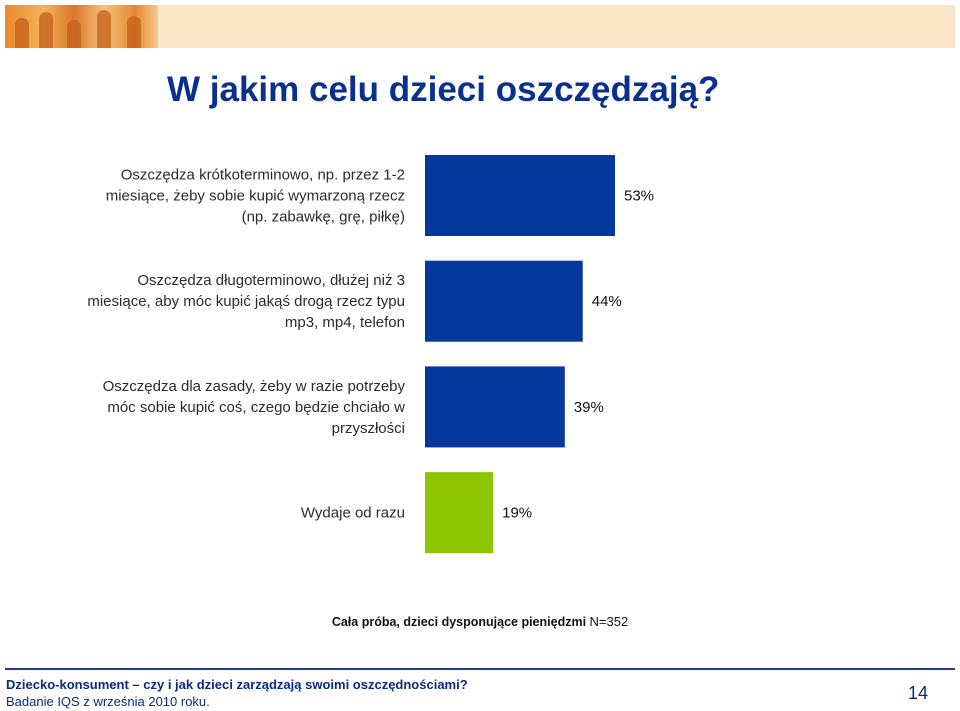 Image resolution: width=960 pixels, height=711 pixels. I want to click on value-label-4: 19%, so click(517, 513).